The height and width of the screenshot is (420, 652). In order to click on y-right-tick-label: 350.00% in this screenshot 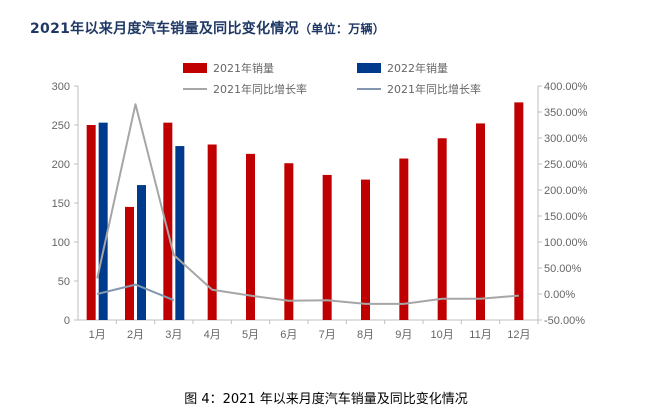, I will do `click(566, 113)`.